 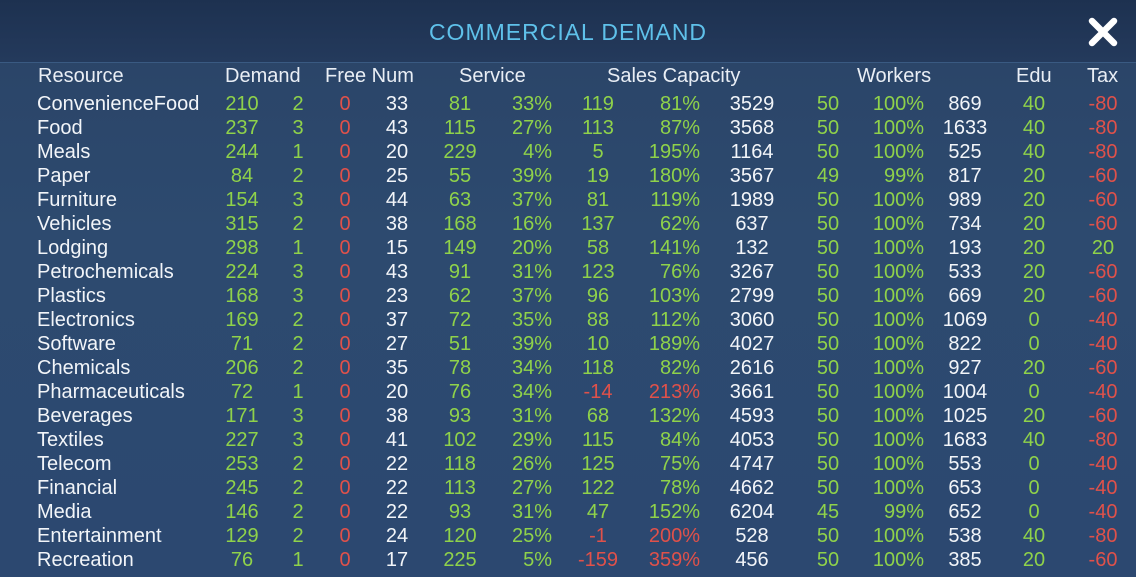 What do you see at coordinates (242, 560) in the screenshot?
I see `demand-cell: 76` at bounding box center [242, 560].